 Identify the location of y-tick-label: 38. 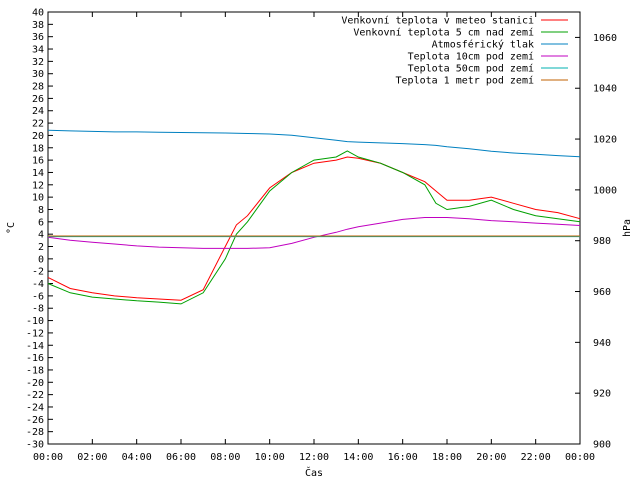
(38, 25).